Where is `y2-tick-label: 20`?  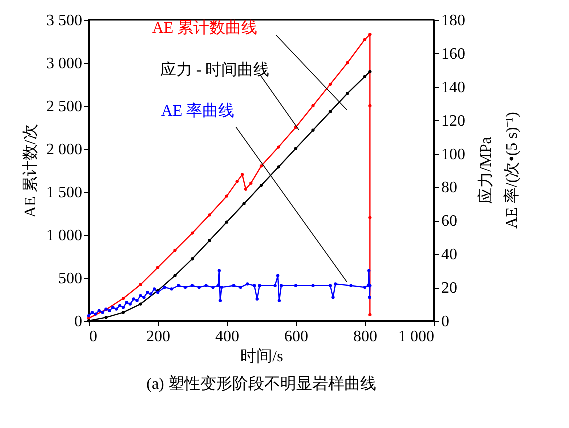 y2-tick-label: 20 is located at coordinates (450, 289).